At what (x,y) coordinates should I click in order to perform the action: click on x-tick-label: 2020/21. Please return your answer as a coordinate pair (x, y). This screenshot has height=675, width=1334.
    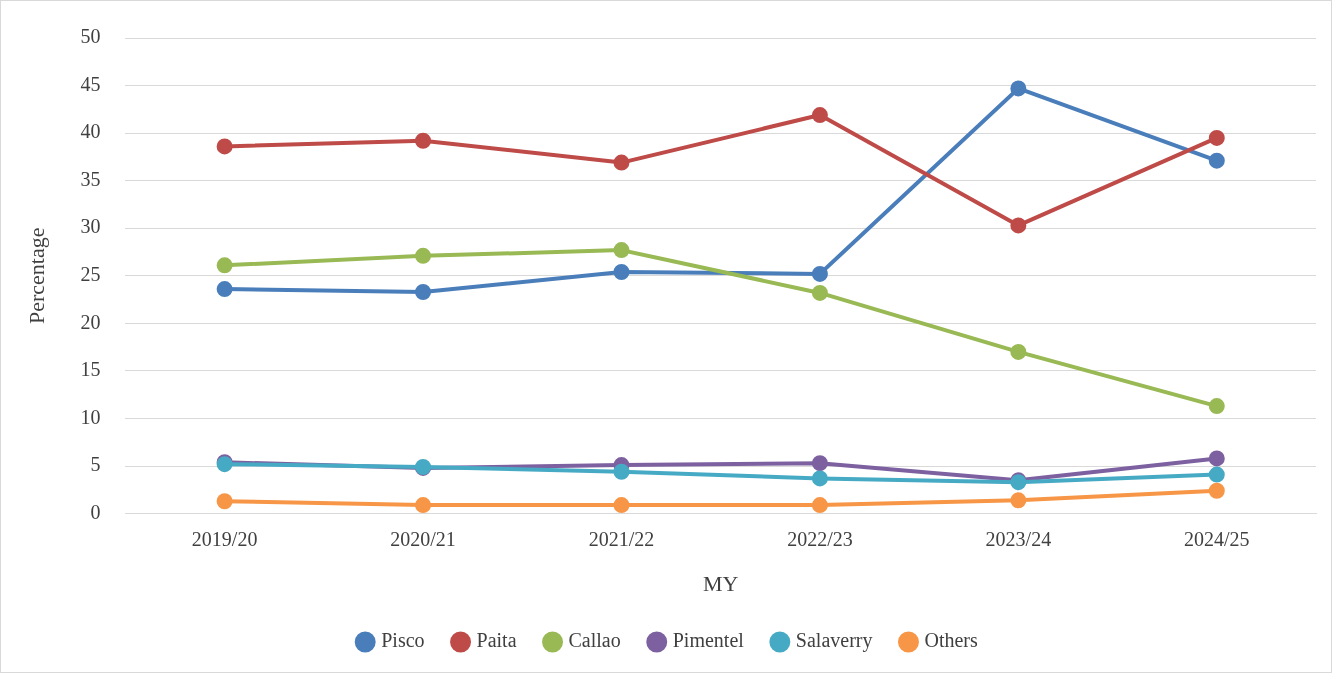
    Looking at the image, I should click on (423, 538).